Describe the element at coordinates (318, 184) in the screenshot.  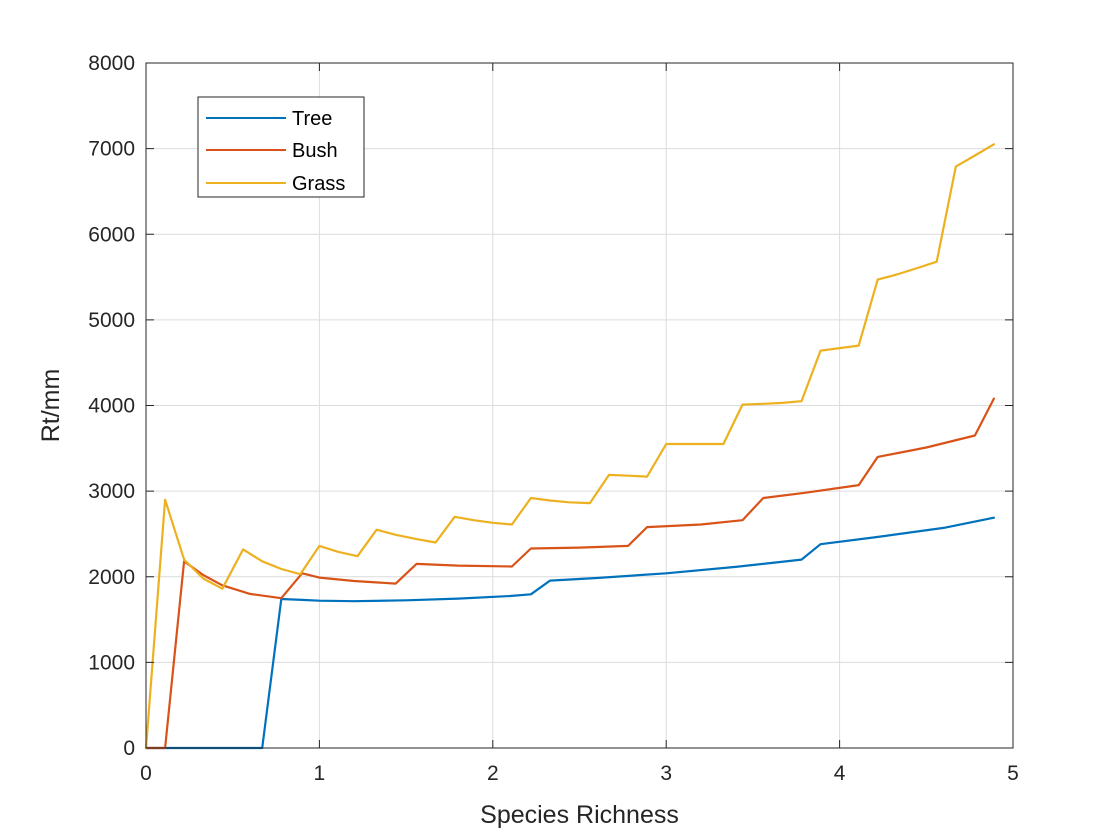
I see `legend-label-grass: Grass` at that location.